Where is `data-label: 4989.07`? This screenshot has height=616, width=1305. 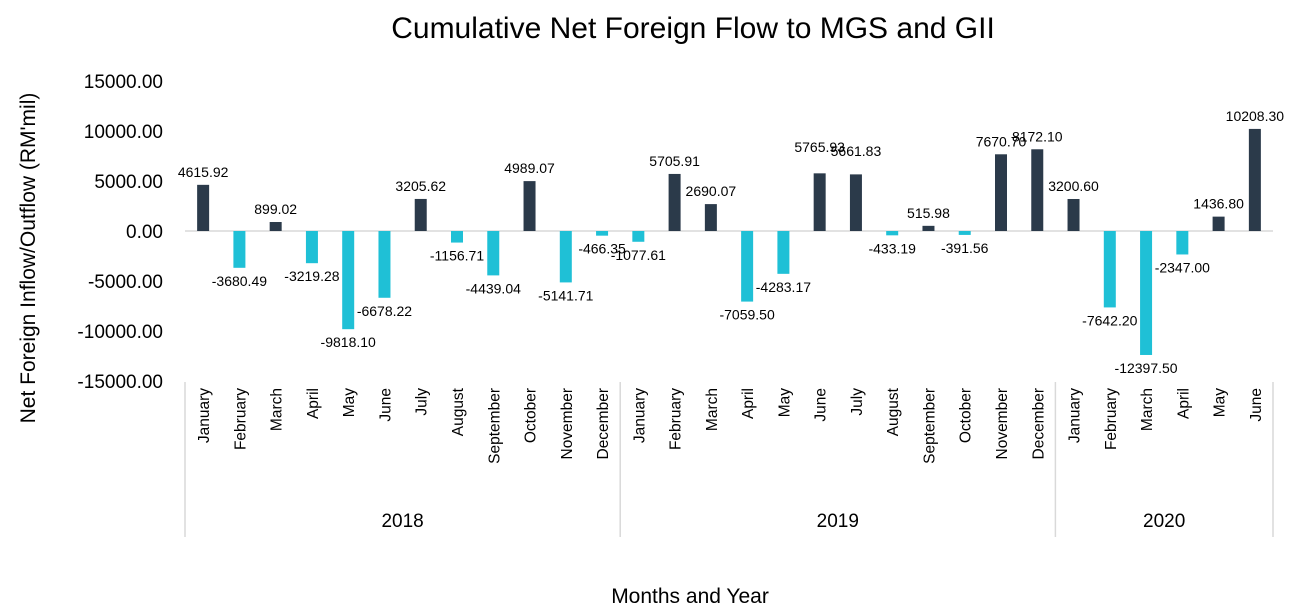
data-label: 4989.07 is located at coordinates (529, 168).